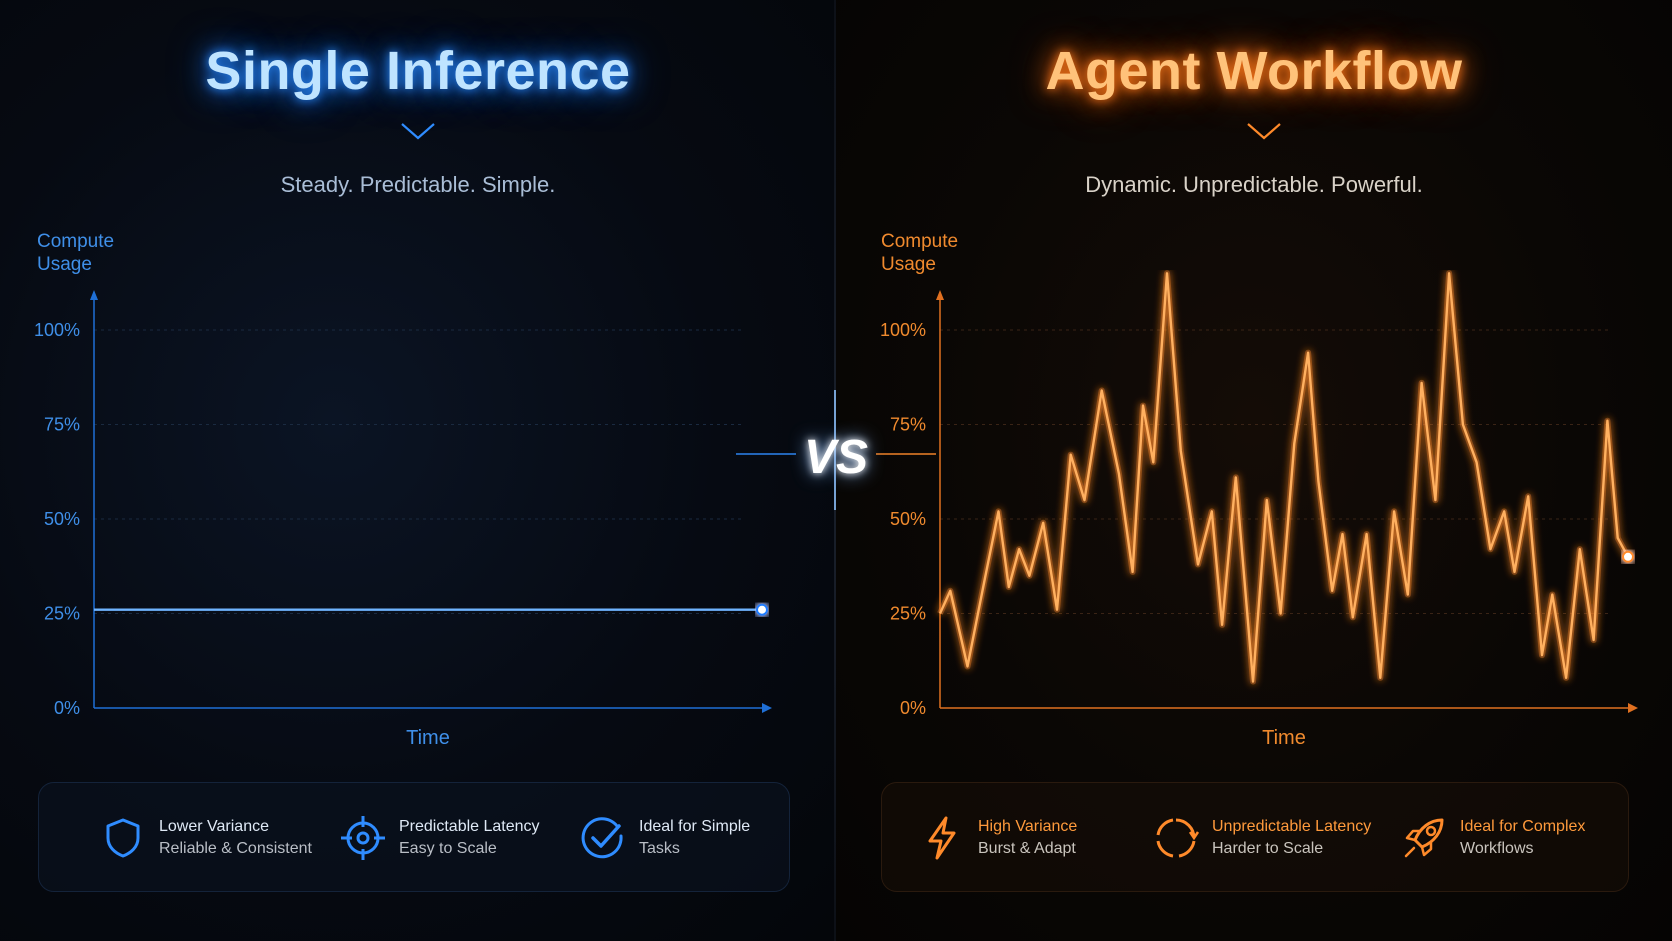 Image resolution: width=1672 pixels, height=941 pixels. Describe the element at coordinates (942, 838) in the screenshot. I see `lightning-icon` at that location.